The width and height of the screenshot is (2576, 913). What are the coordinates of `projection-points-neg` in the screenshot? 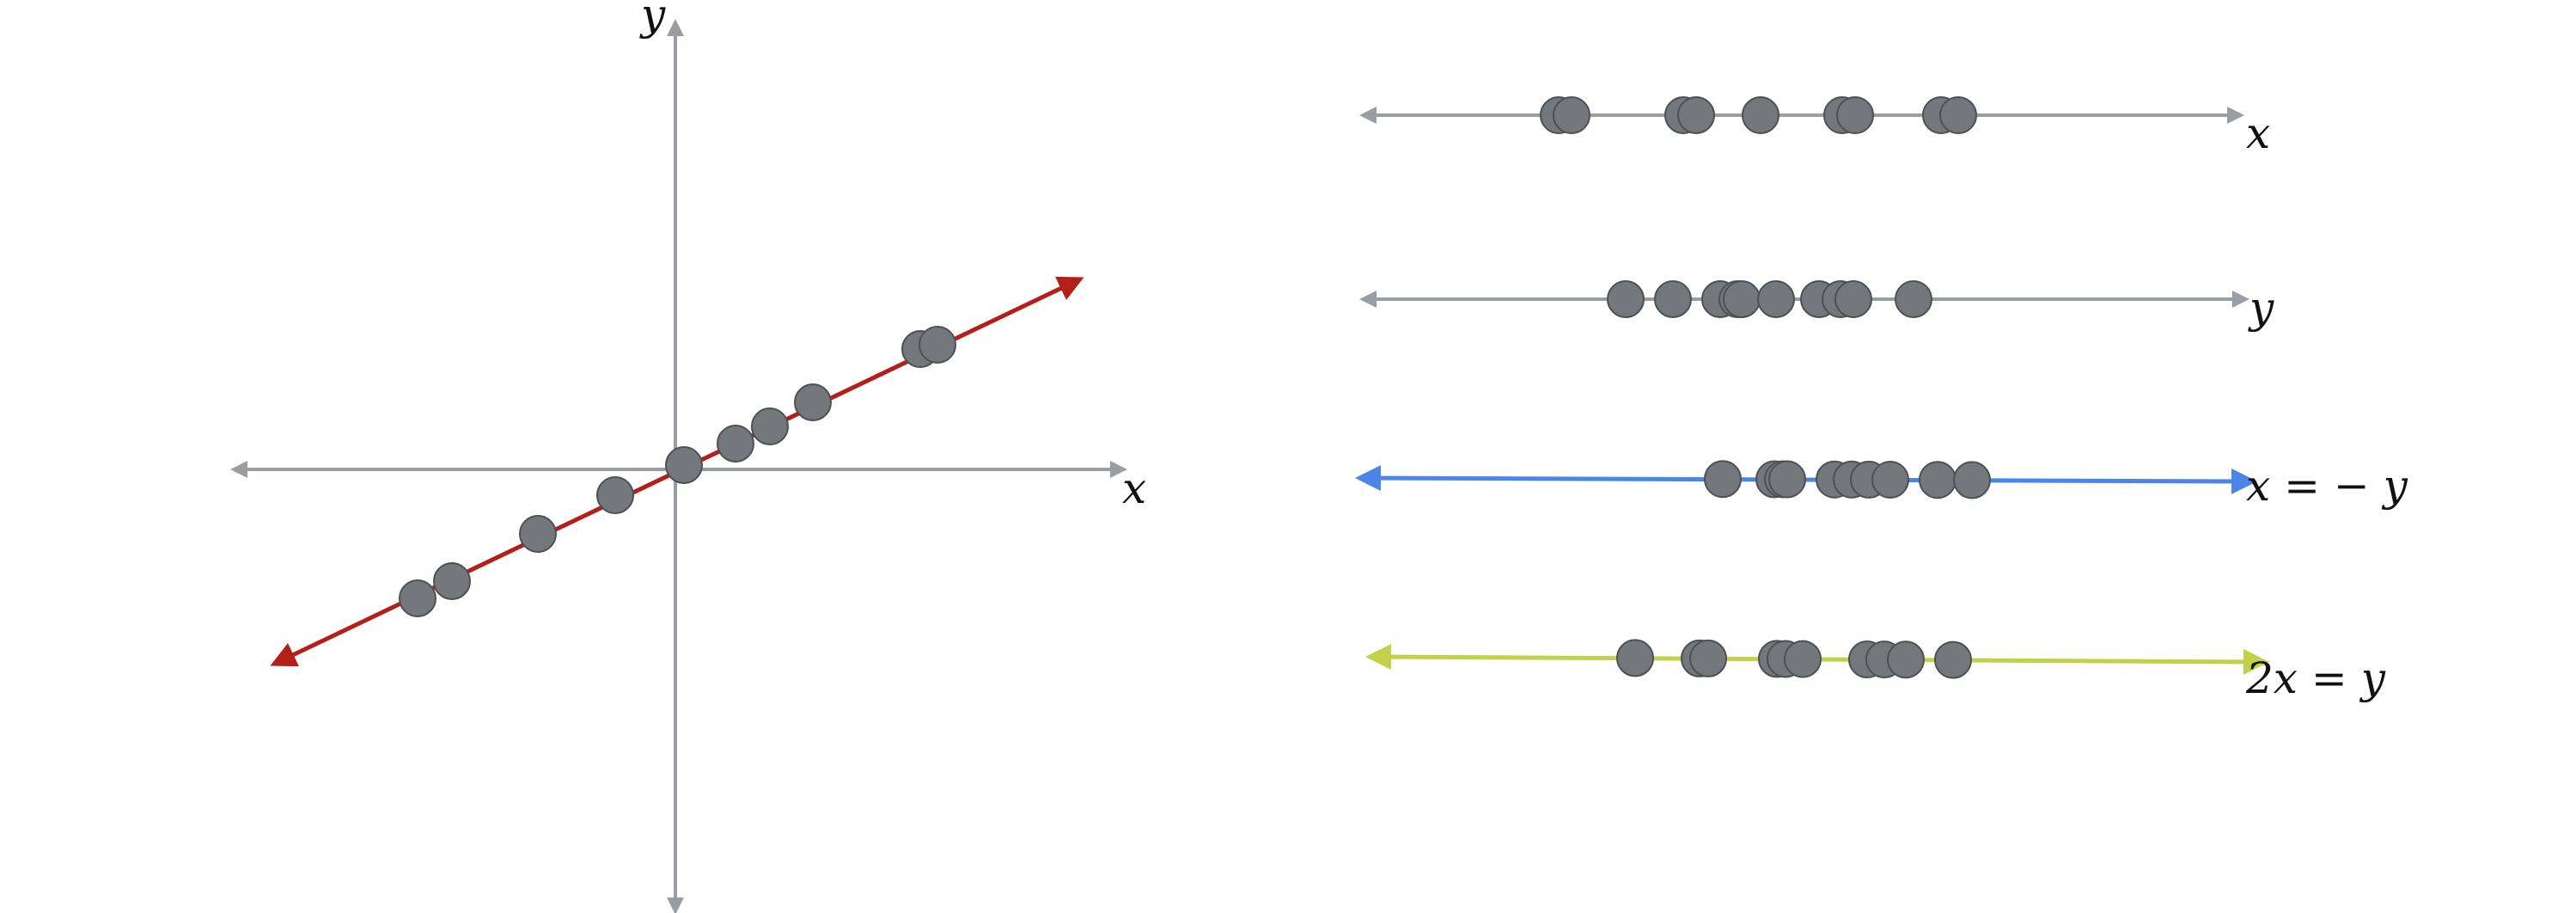 It's located at (1847, 479).